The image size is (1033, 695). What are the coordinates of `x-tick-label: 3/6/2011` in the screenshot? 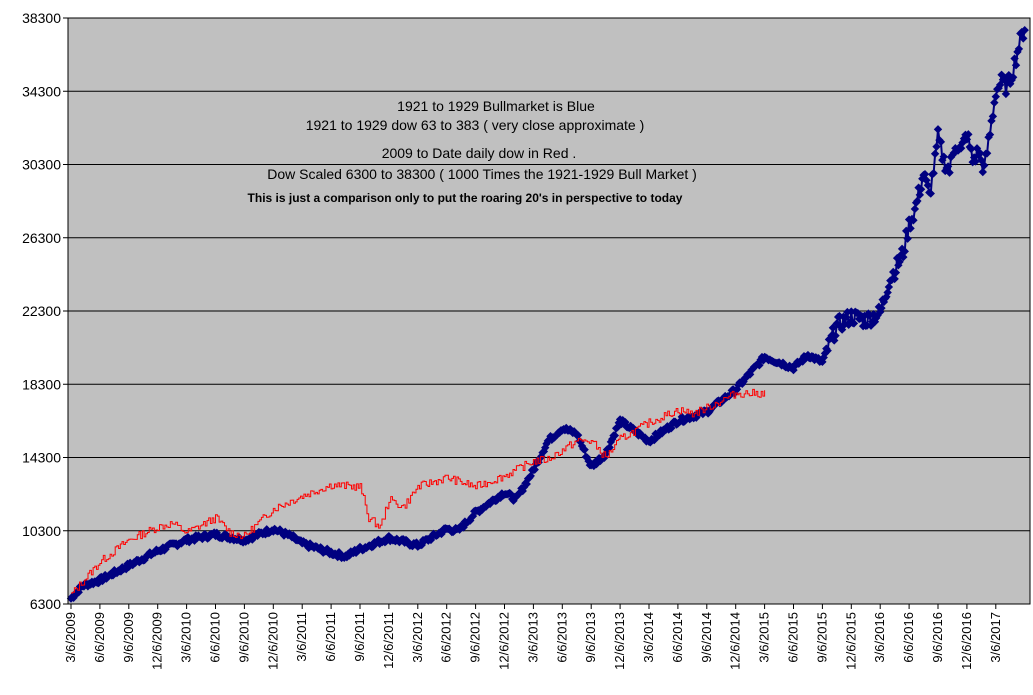 It's located at (301, 637).